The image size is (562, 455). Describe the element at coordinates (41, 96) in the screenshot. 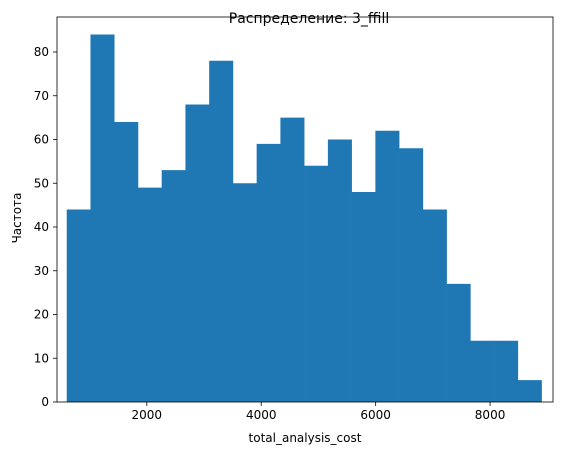

I see `y-tick-label: 70` at that location.